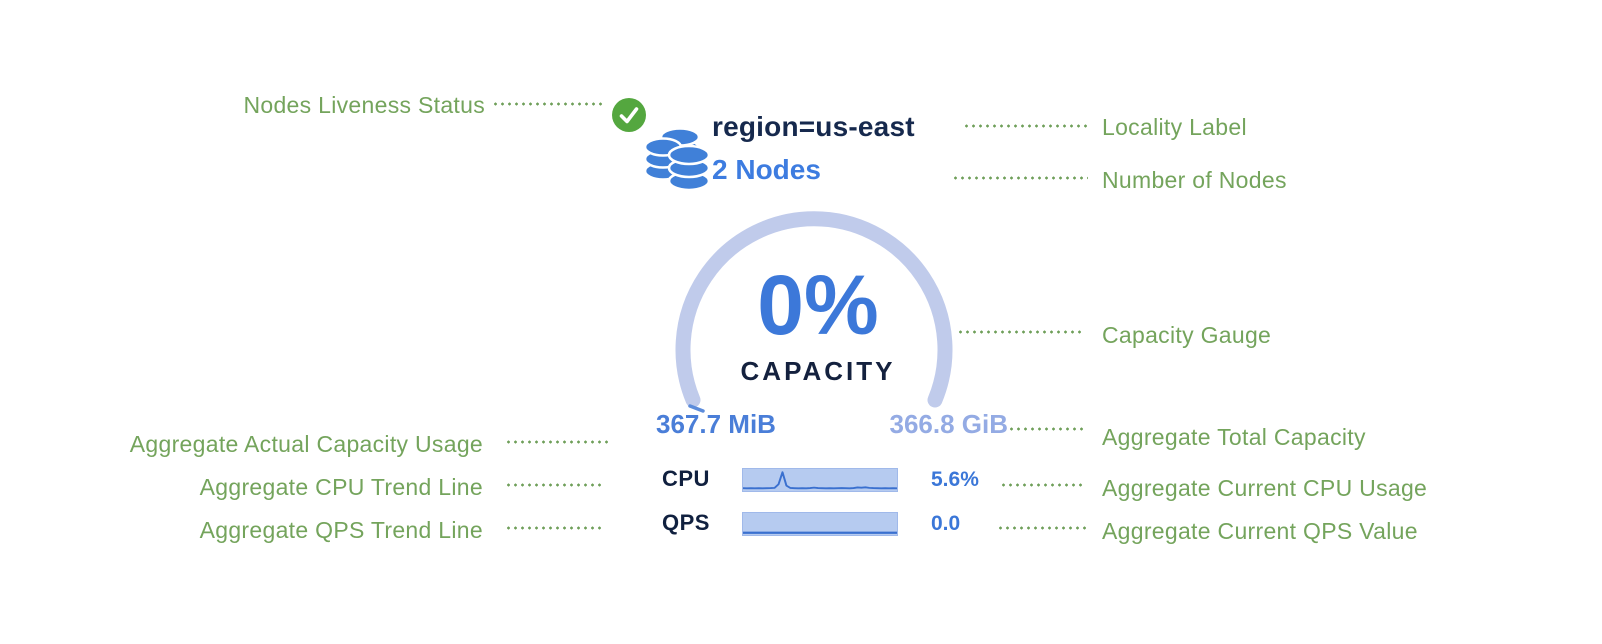 The width and height of the screenshot is (1602, 644). I want to click on annotation-aggregate-current-cpu-usage: Aggregate Current CPU Usage, so click(1265, 488).